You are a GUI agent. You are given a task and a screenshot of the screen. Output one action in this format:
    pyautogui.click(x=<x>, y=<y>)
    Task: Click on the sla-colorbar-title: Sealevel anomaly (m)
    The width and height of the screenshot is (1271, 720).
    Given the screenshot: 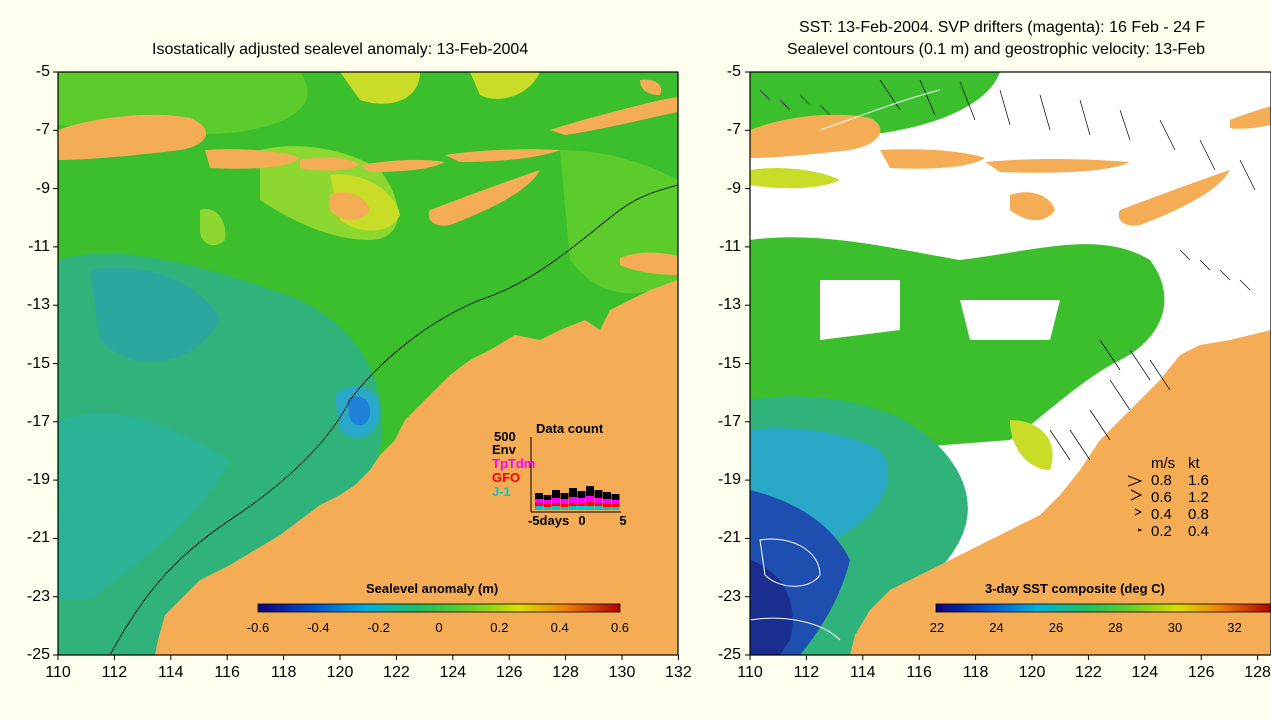 What is the action you would take?
    pyautogui.click(x=432, y=588)
    